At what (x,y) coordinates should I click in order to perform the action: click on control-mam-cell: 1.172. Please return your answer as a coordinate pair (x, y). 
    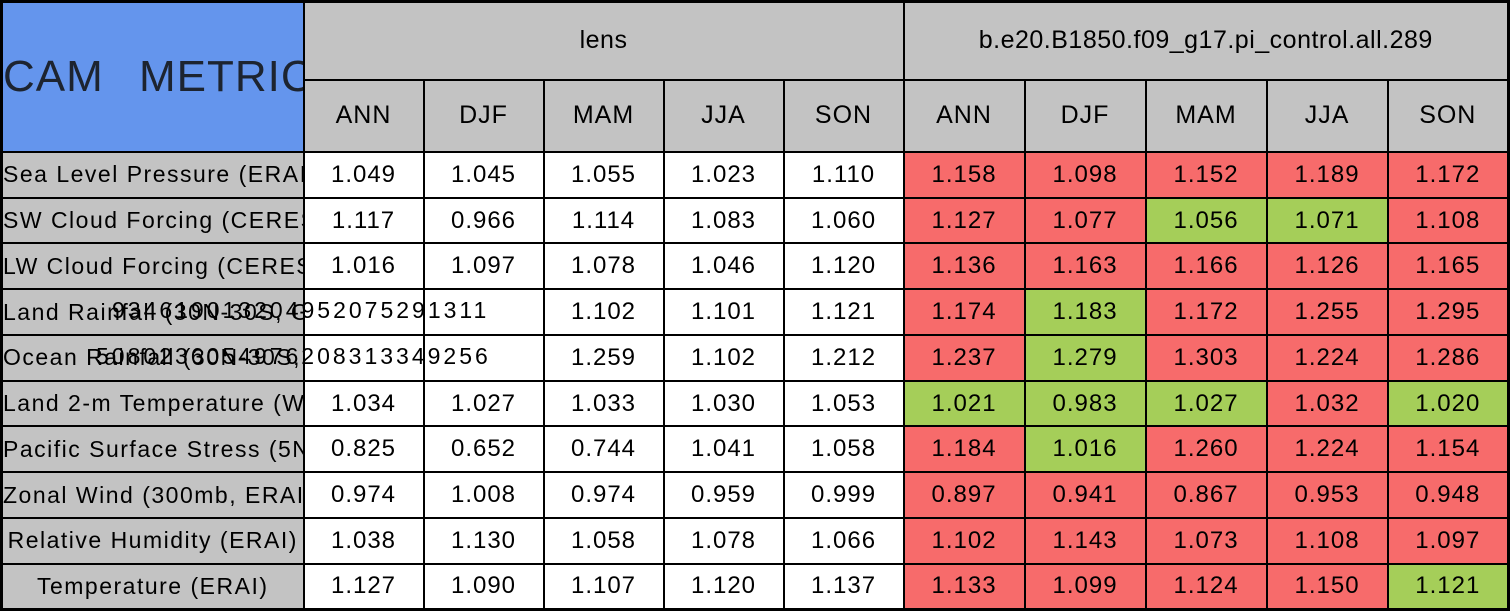
    Looking at the image, I should click on (1206, 312).